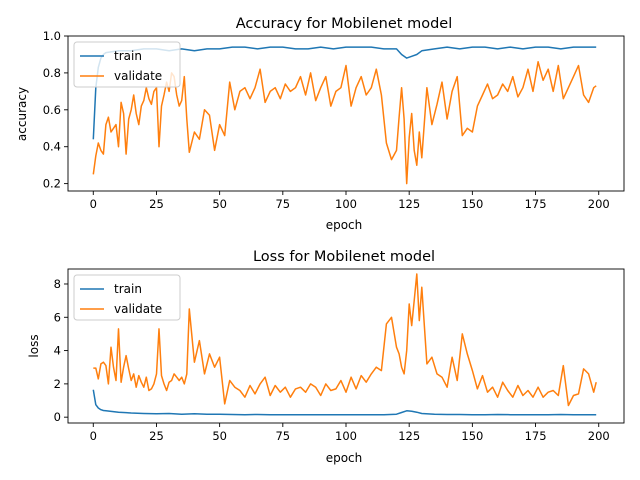 Image resolution: width=640 pixels, height=480 pixels. I want to click on accuracy-y-tick-label: 0.6, so click(52, 110).